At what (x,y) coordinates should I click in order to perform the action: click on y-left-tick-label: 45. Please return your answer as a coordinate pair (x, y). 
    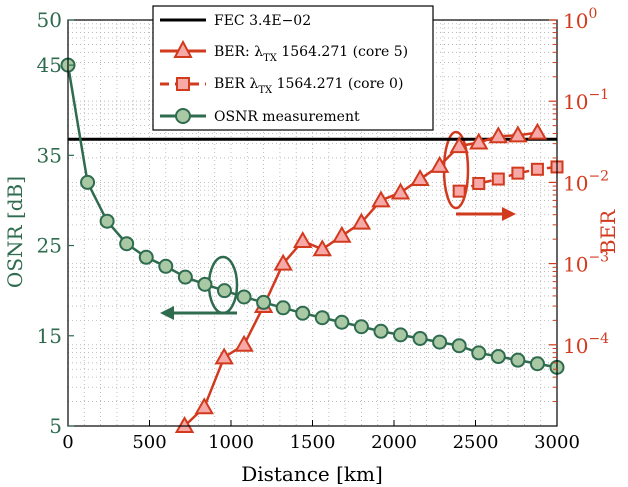
    Looking at the image, I should click on (49, 65).